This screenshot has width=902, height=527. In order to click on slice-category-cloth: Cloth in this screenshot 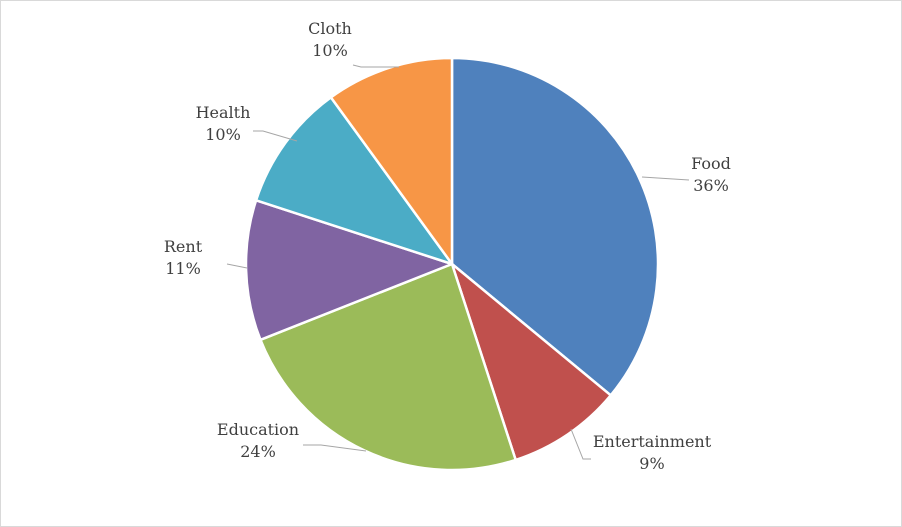, I will do `click(330, 28)`.